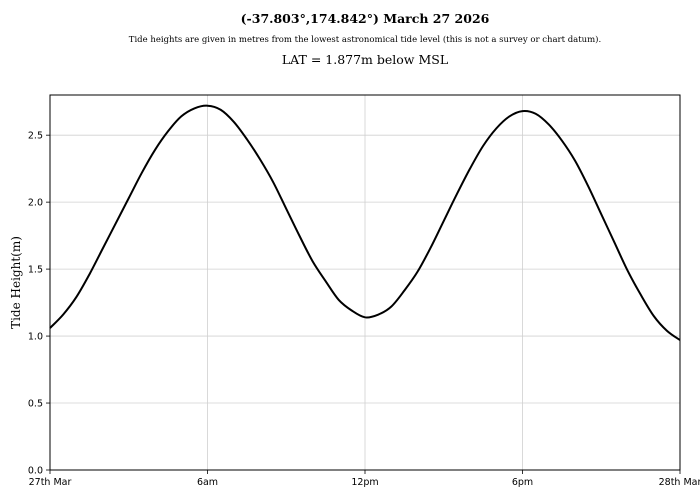 The image size is (700, 500). What do you see at coordinates (365, 59) in the screenshot?
I see `lat-note: LAT = 1.877m below MSL` at bounding box center [365, 59].